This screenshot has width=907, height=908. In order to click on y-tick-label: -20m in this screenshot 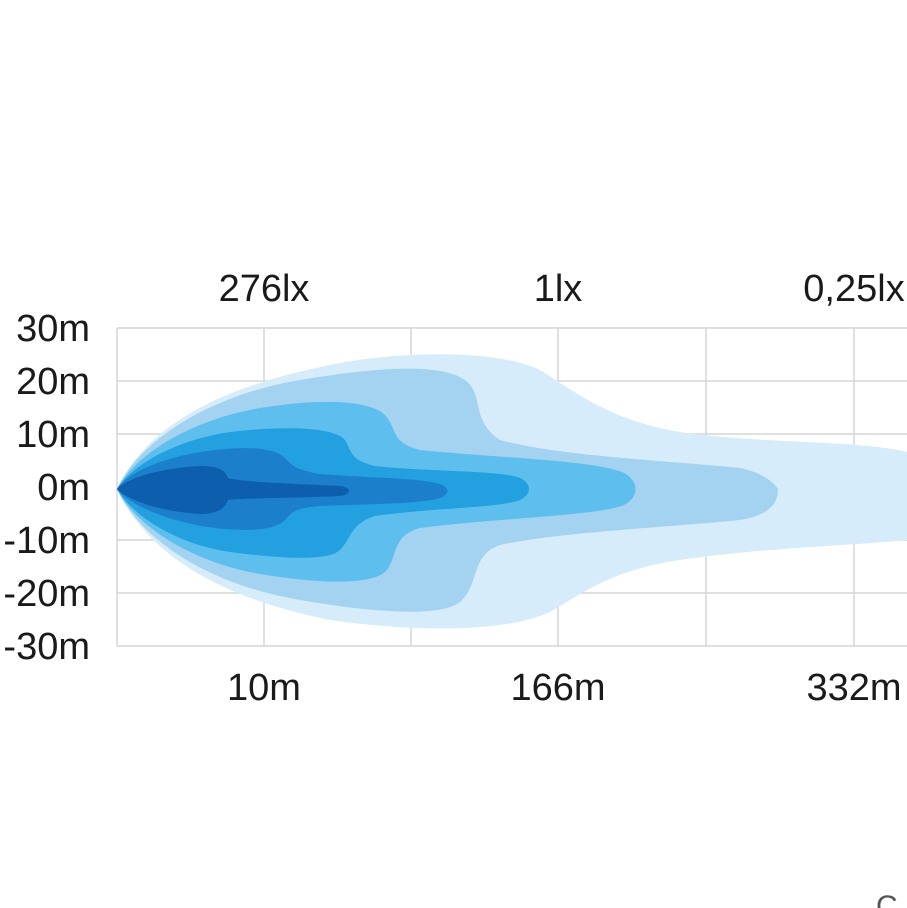, I will do `click(46, 594)`.